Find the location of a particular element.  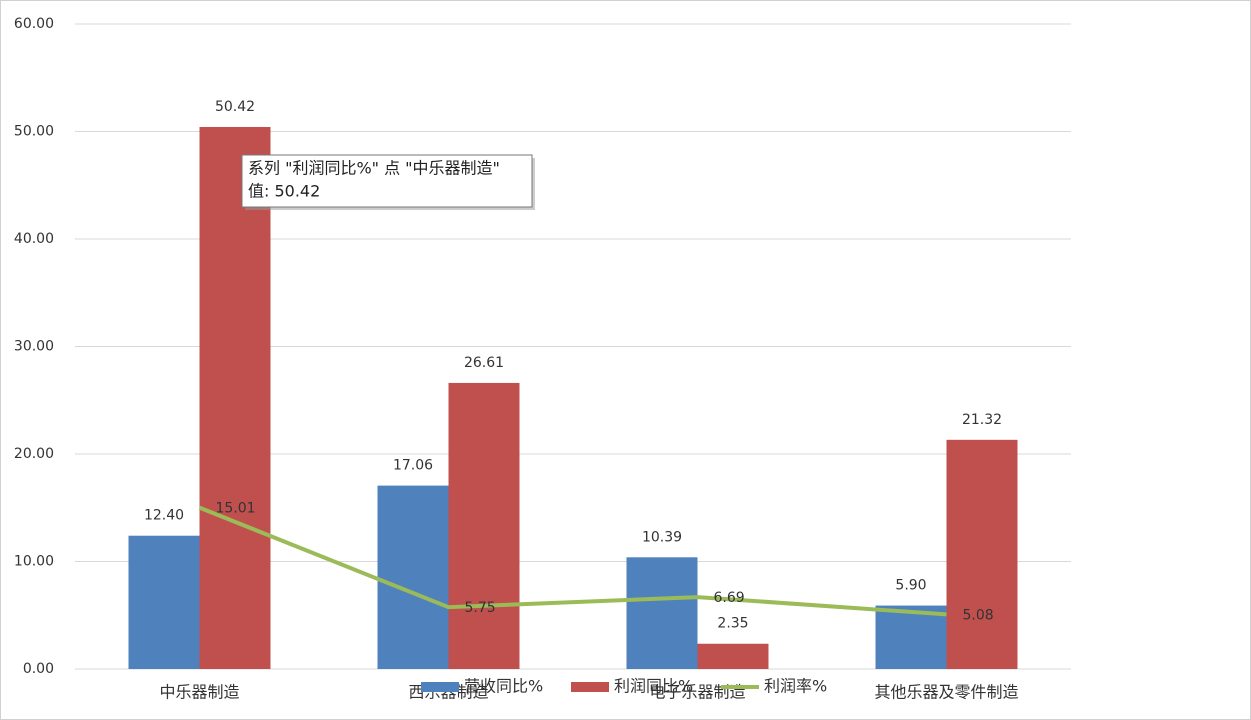

data-label: 2.35 is located at coordinates (732, 624).